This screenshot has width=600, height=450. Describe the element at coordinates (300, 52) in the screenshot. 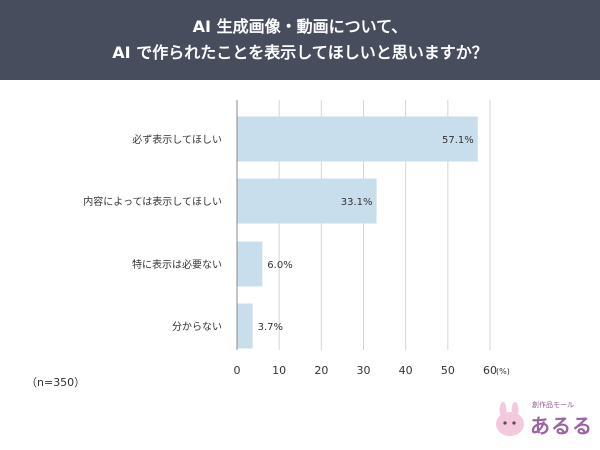

I see `chart-title-line2: AI で作られたことを表示してほしいと思いますか？` at that location.